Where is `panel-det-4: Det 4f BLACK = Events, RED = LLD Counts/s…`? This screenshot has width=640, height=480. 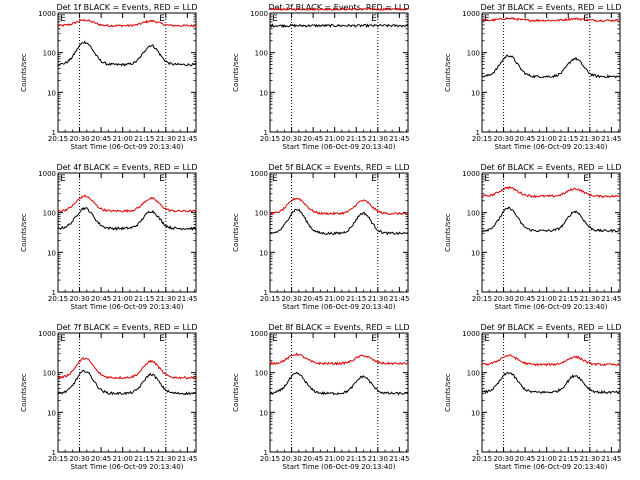 panel-det-4: Det 4f BLACK = Events, RED = LLD Counts/s… is located at coordinates (109, 237).